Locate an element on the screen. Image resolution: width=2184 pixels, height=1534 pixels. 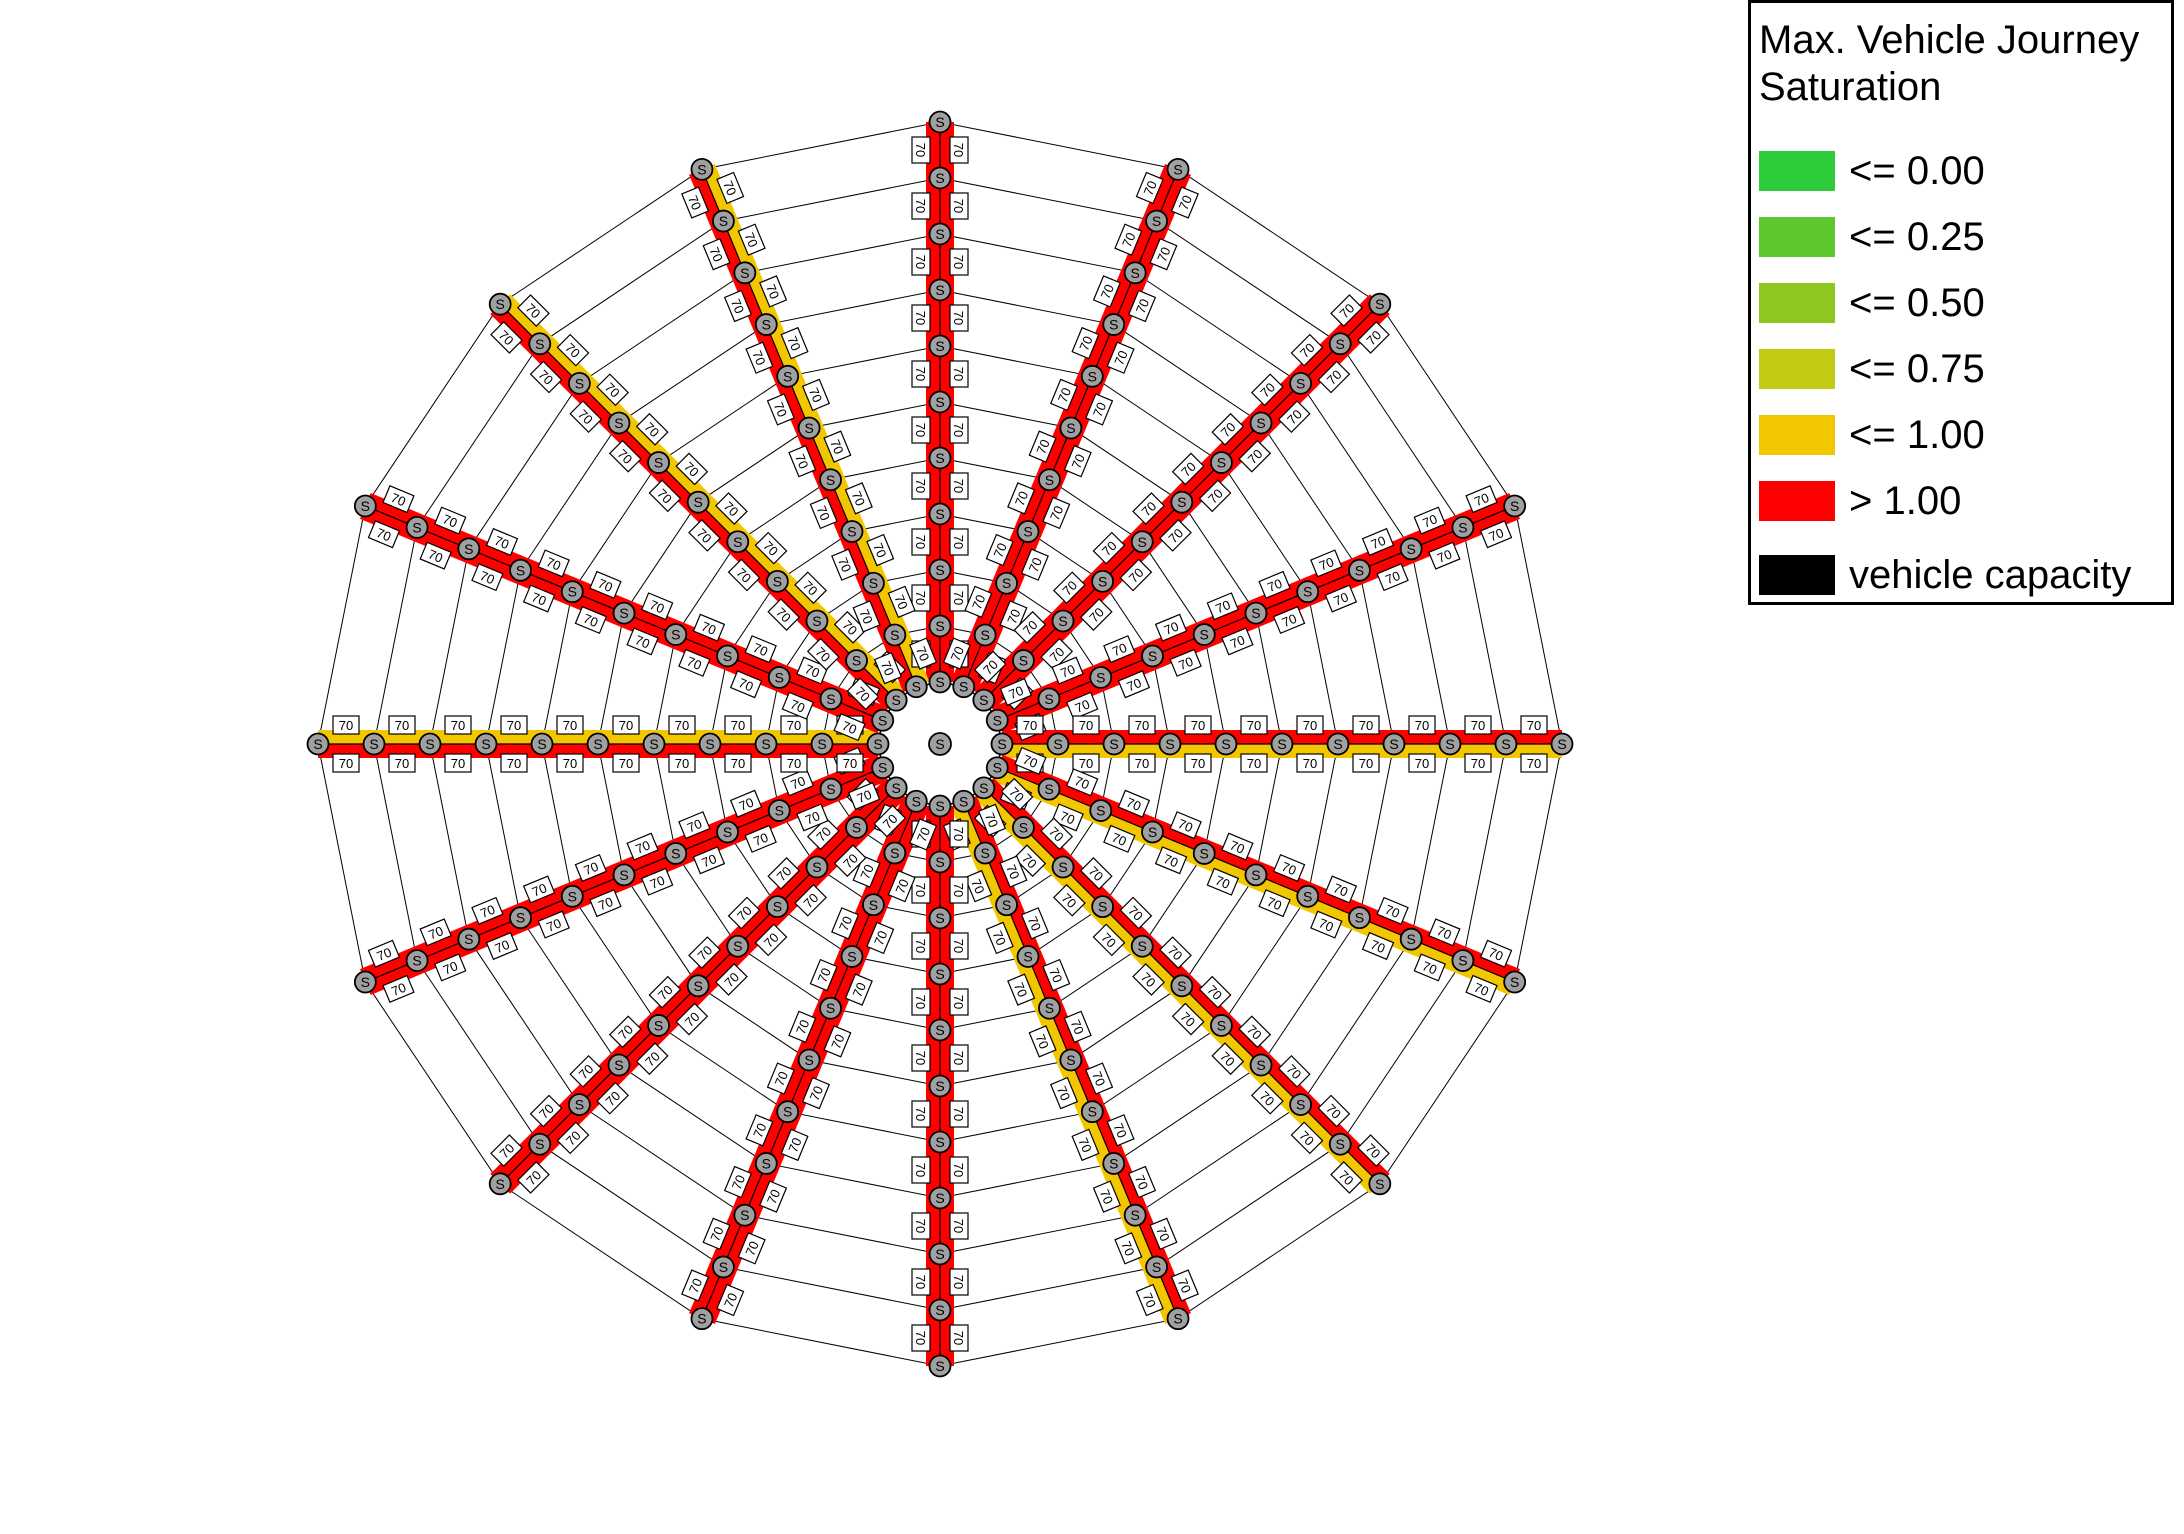
legend-swatch is located at coordinates (1797, 435).